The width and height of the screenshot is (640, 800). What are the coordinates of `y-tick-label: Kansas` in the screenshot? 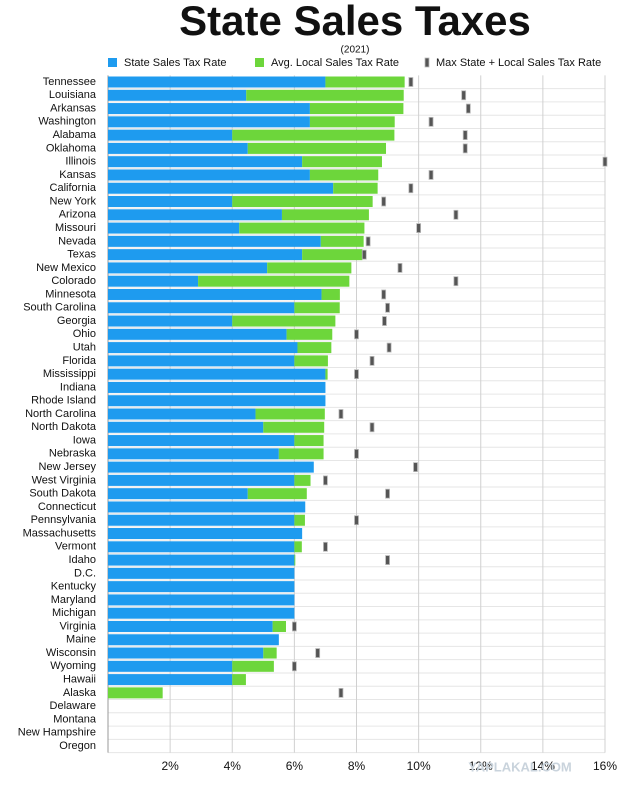 It's located at (77, 175).